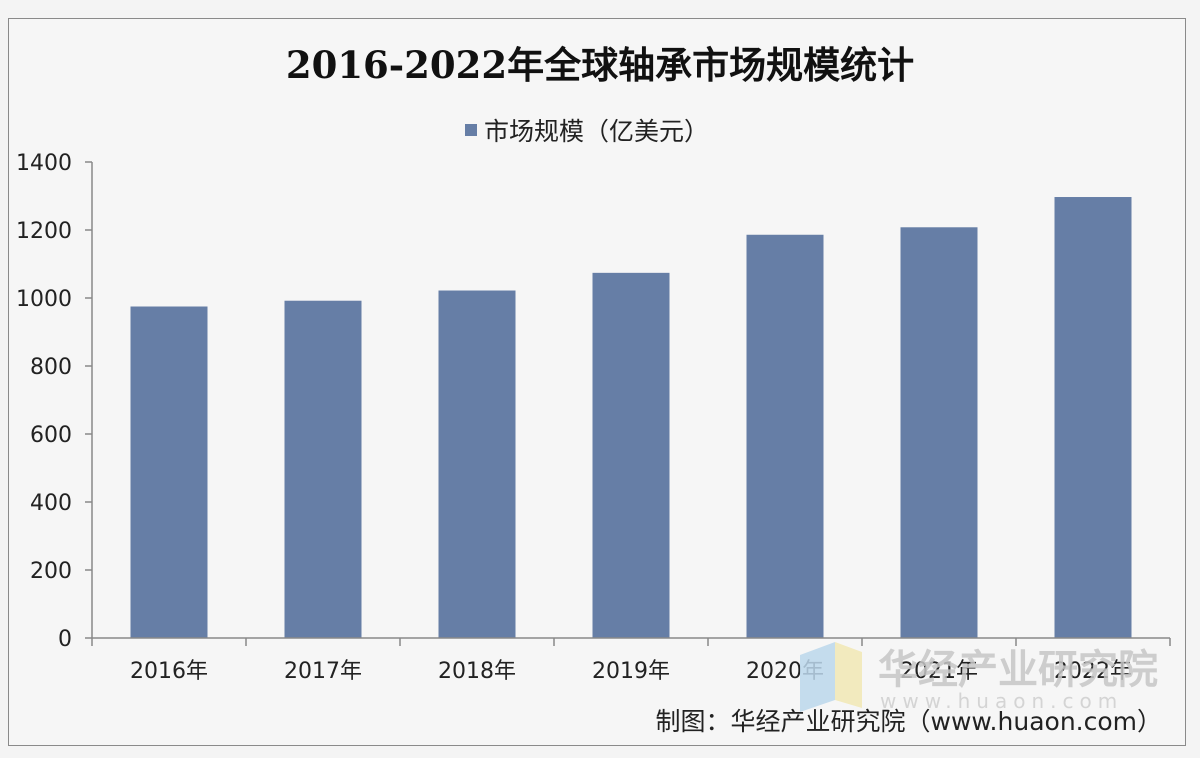 The image size is (1200, 758). I want to click on x-tick-label: 2021年, so click(939, 671).